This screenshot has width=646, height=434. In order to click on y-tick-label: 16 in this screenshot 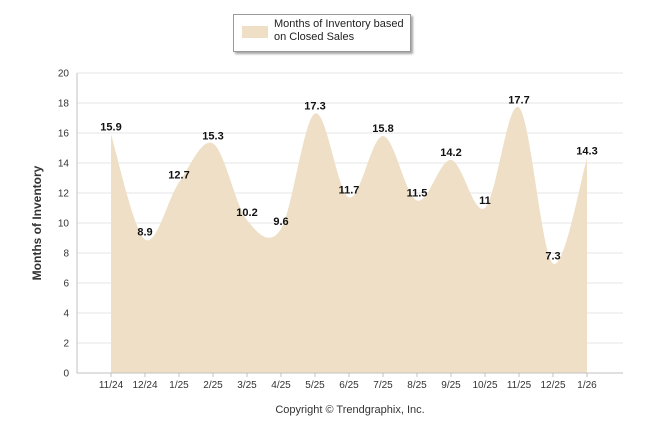, I will do `click(64, 134)`.